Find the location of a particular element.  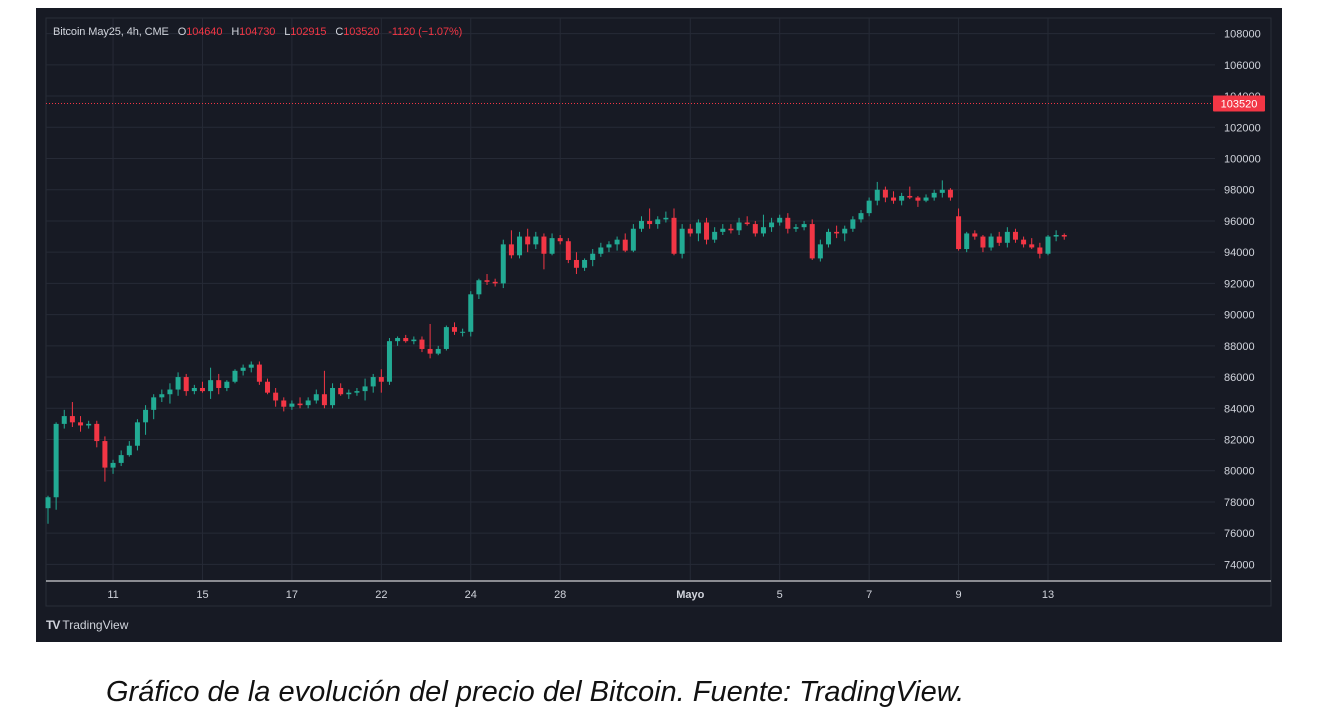

y-tick-label: 88000 is located at coordinates (1239, 347).